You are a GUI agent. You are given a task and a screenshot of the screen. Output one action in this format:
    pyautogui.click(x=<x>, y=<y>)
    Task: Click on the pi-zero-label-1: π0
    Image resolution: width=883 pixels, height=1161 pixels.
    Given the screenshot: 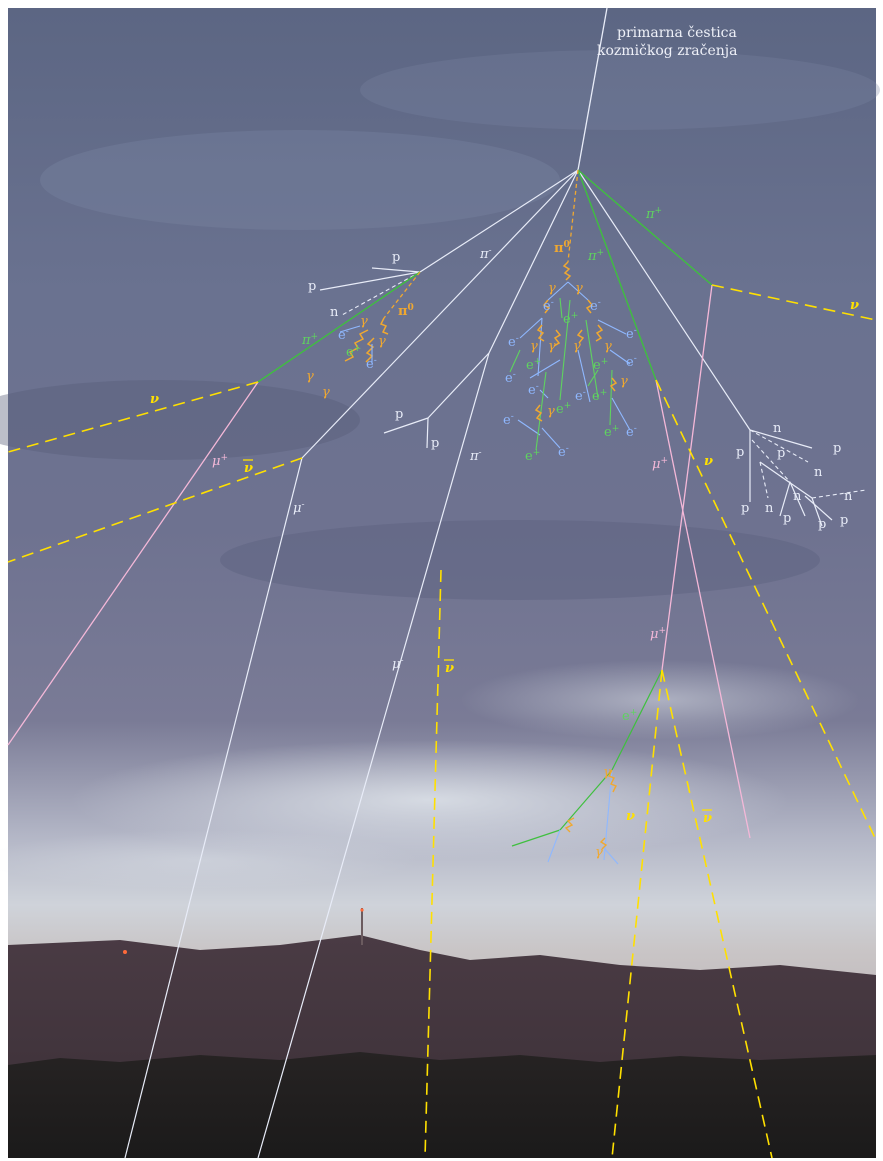 What is the action you would take?
    pyautogui.click(x=562, y=248)
    